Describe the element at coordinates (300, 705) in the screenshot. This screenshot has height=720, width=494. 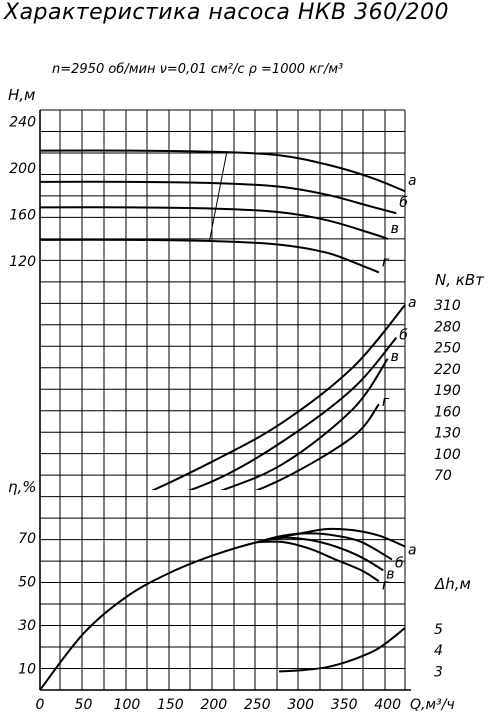
I see `x-tick-label: 300` at that location.